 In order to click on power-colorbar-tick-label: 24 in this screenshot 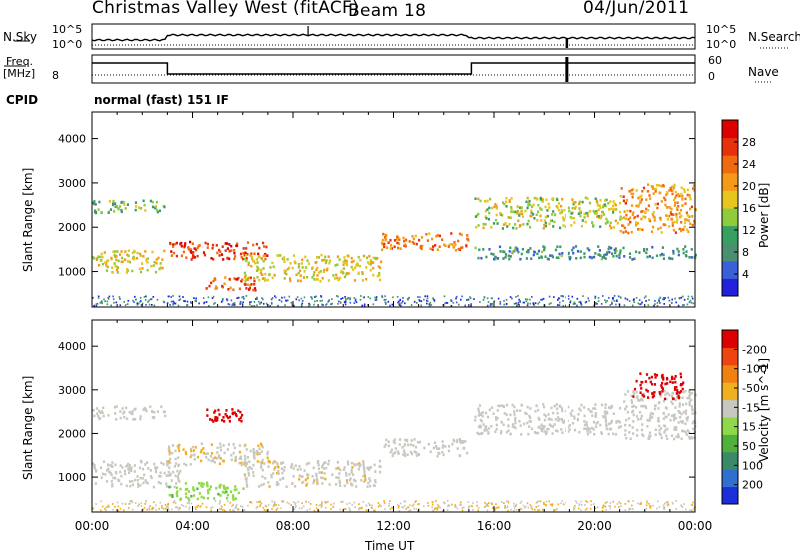, I will do `click(749, 164)`.